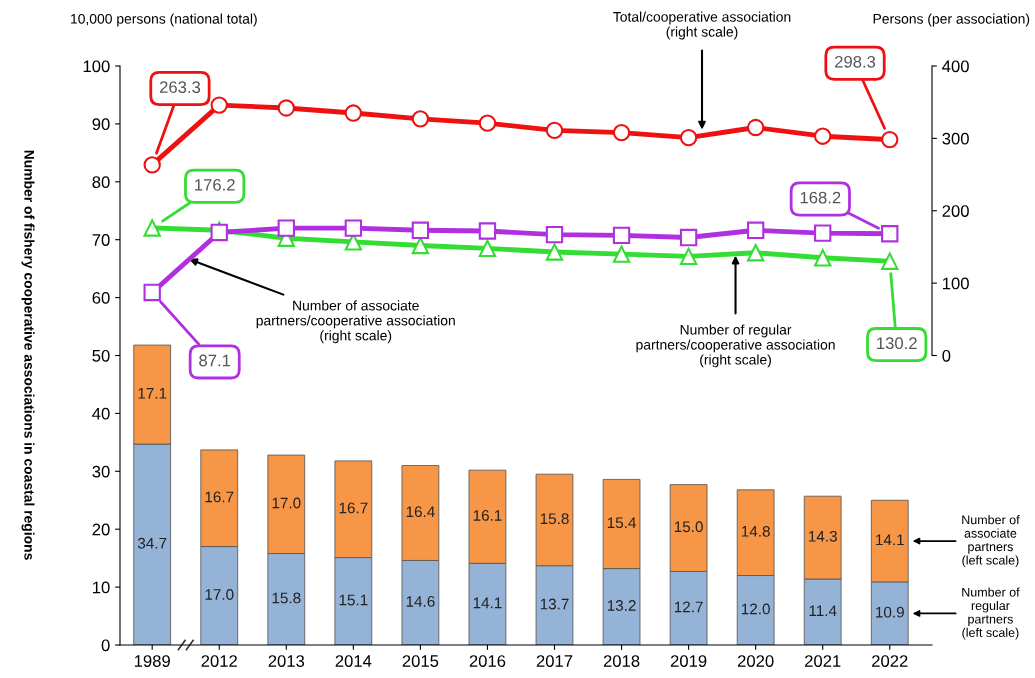  Describe the element at coordinates (621, 523) in the screenshot. I see `data-label: 15.4` at that location.